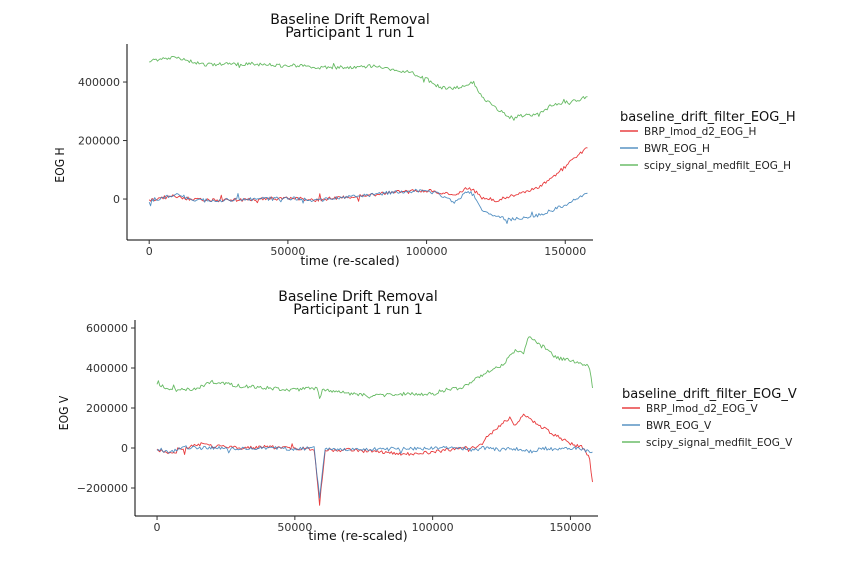 The height and width of the screenshot is (576, 864). What do you see at coordinates (99, 82) in the screenshot?
I see `top-y-tick-label-2: 400000` at bounding box center [99, 82].